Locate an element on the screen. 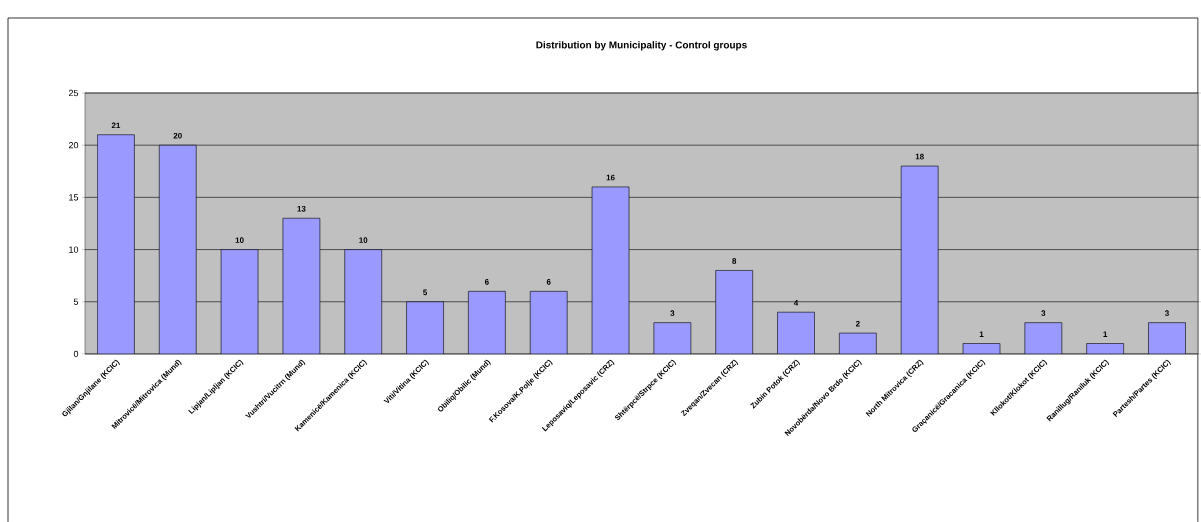 The height and width of the screenshot is (522, 1201). y-tick-label: 0 is located at coordinates (76, 353).